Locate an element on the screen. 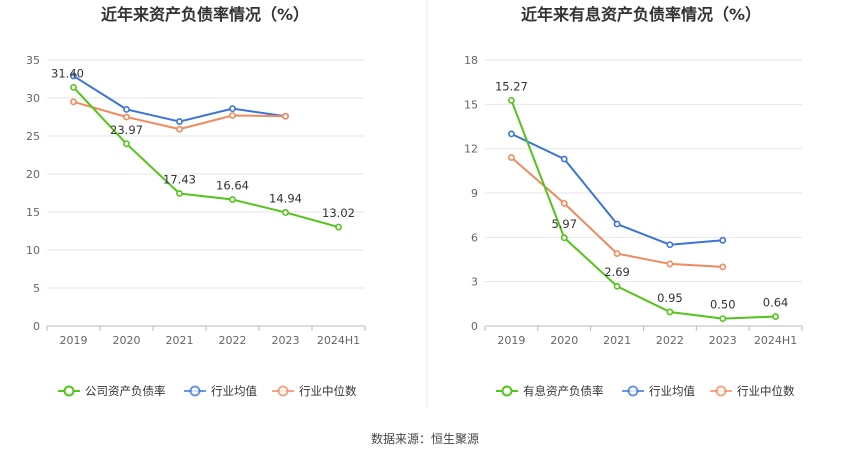 Image resolution: width=850 pixels, height=459 pixels. data-label: 0.95 is located at coordinates (670, 298).